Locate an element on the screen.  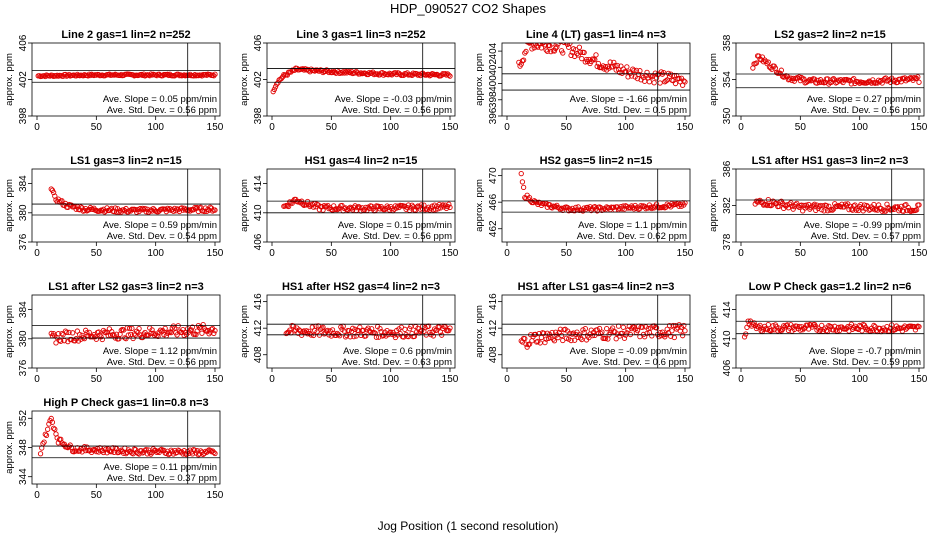
y-tick-label: 350 is located at coordinates (727, 115).